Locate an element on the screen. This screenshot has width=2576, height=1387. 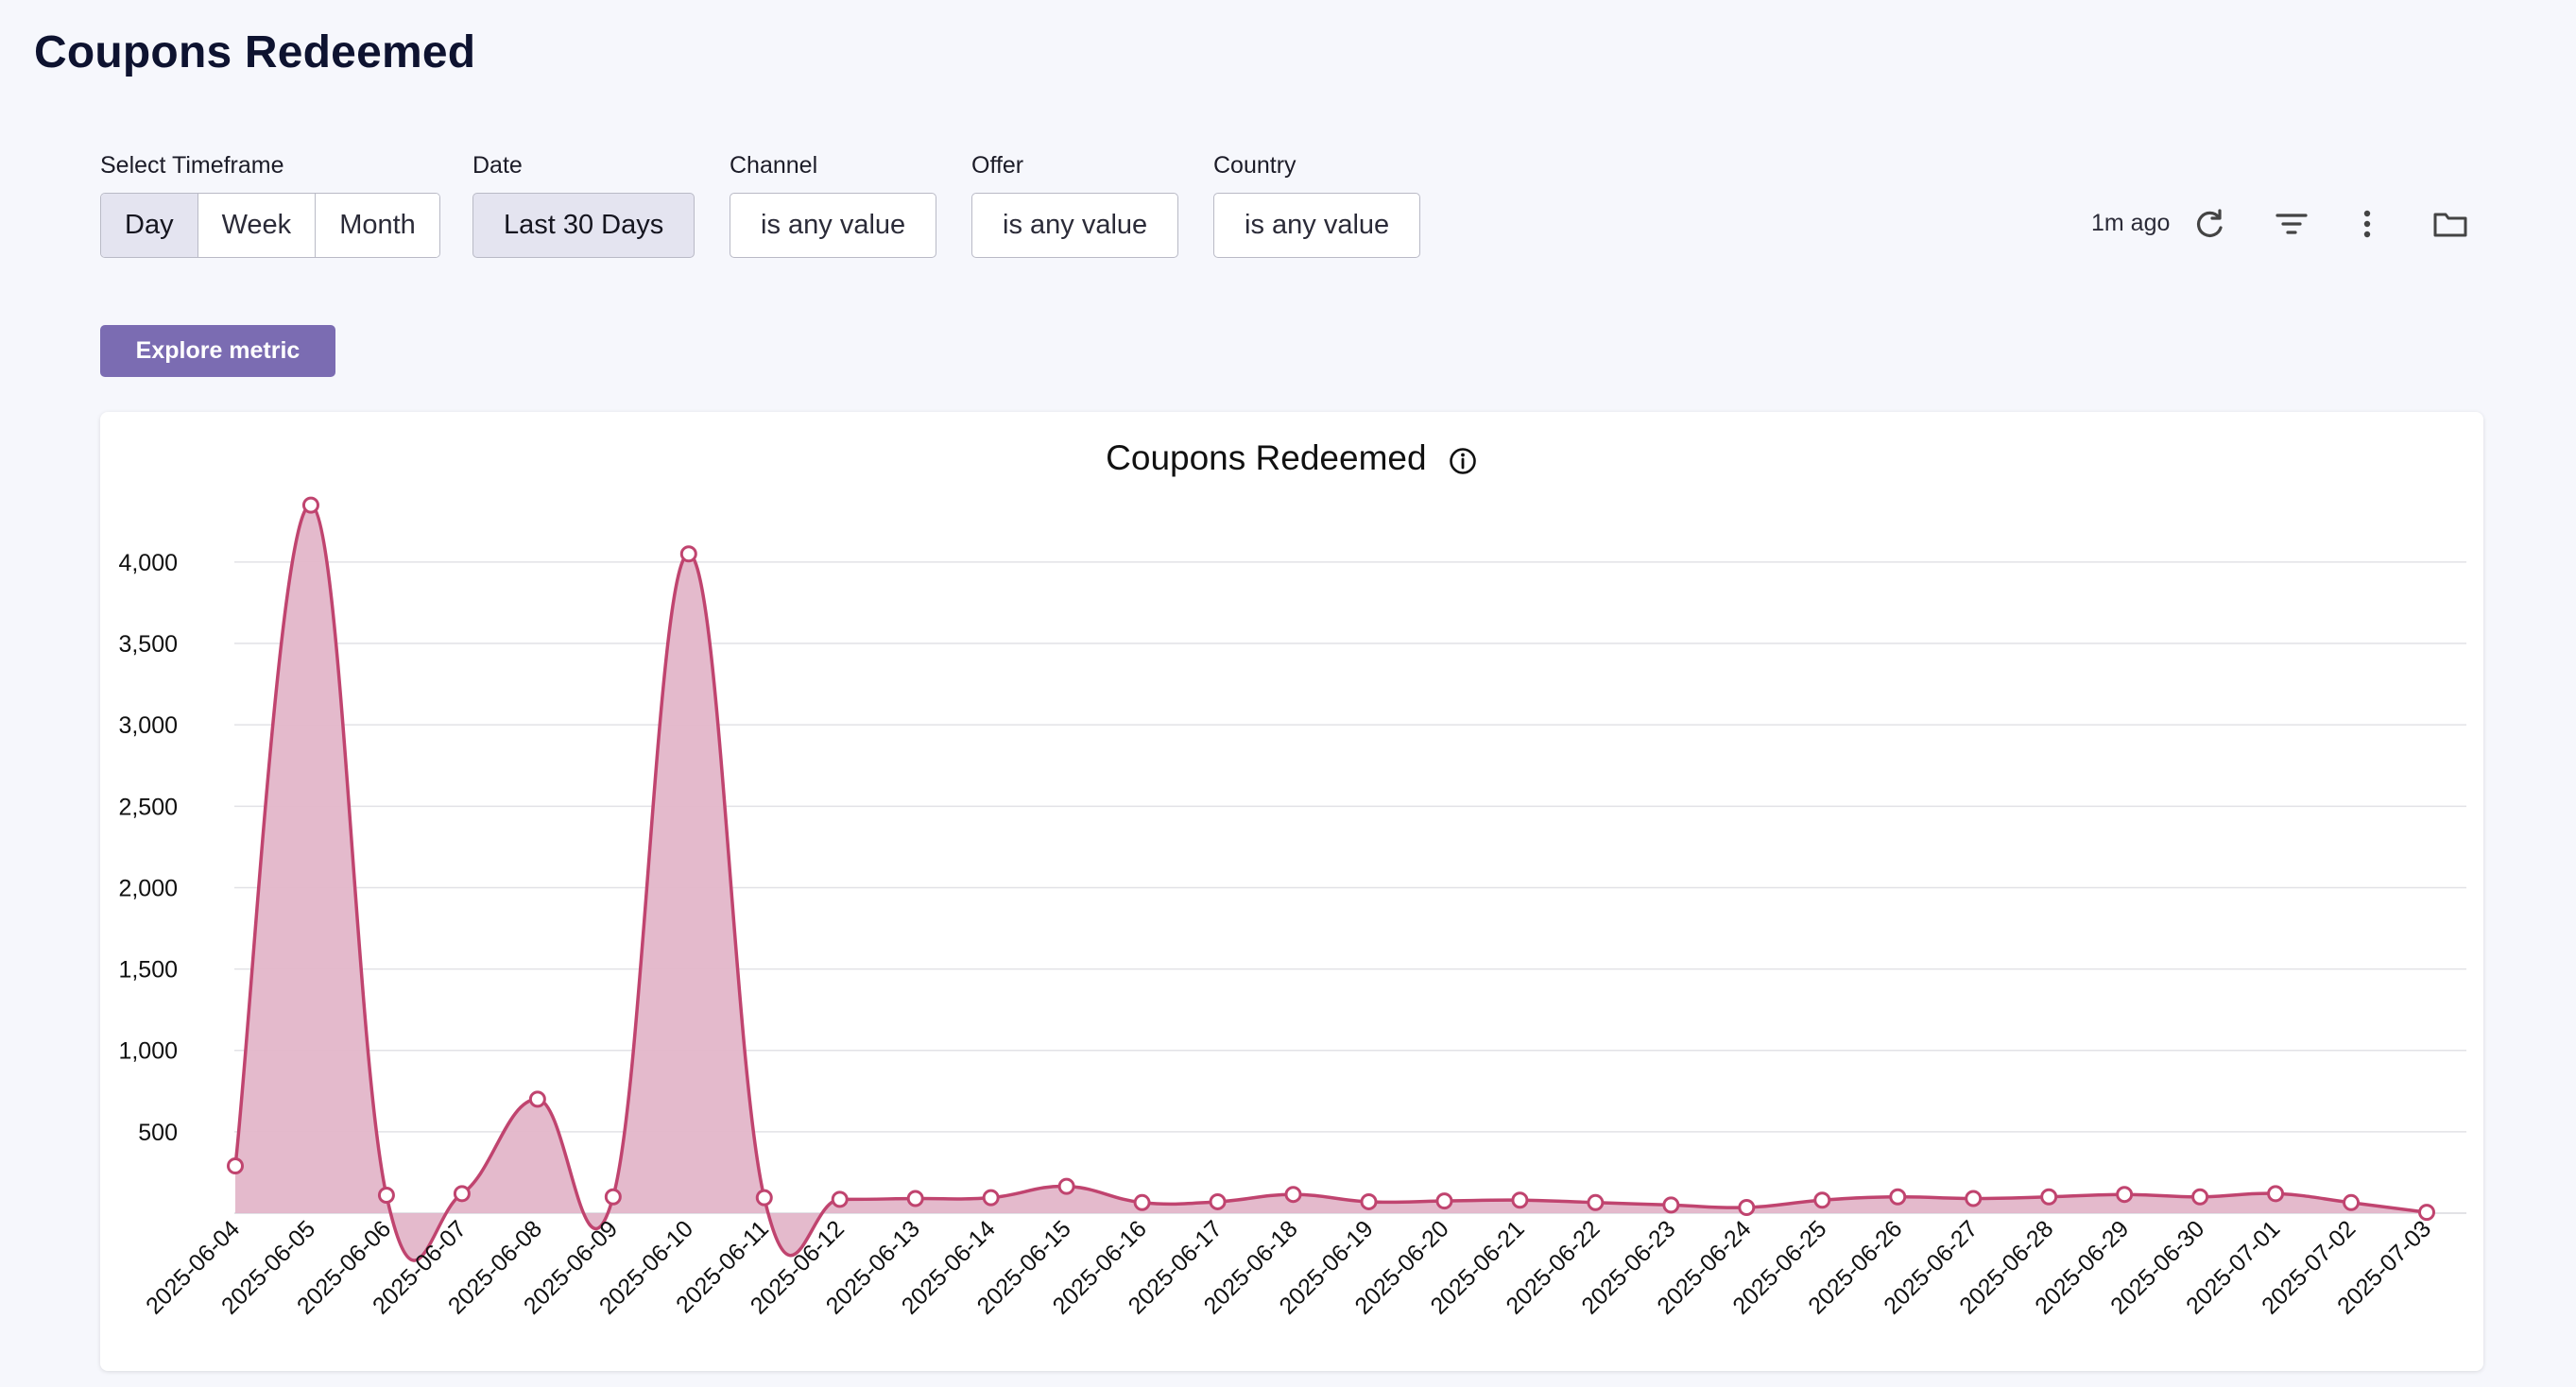
date-filter: Date Last 30 Days is located at coordinates (584, 204).